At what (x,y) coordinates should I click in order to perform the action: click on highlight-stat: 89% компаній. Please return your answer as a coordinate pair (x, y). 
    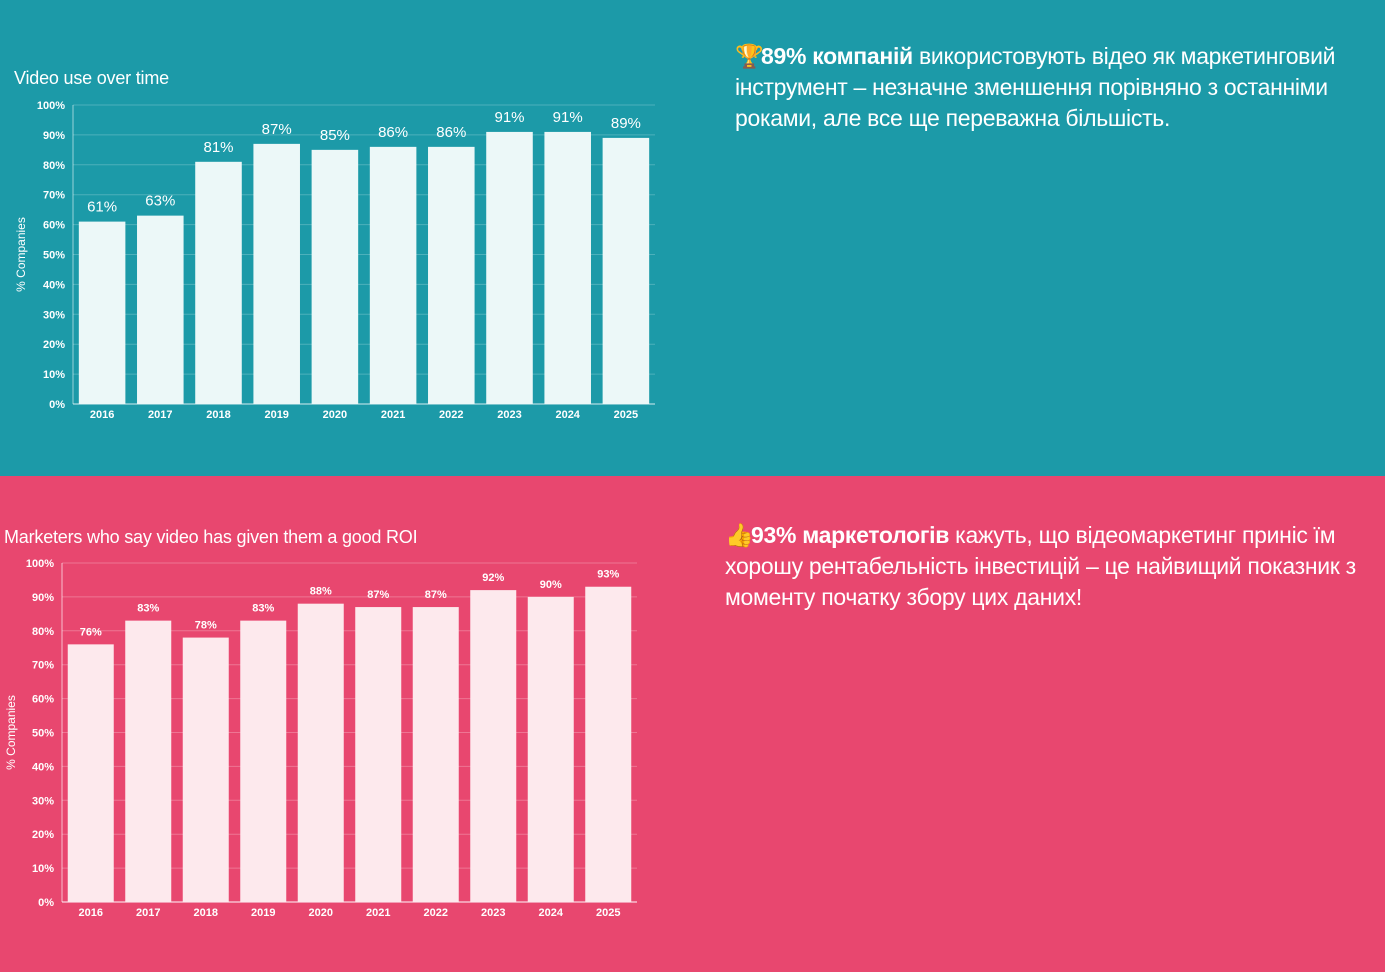
    Looking at the image, I should click on (837, 56).